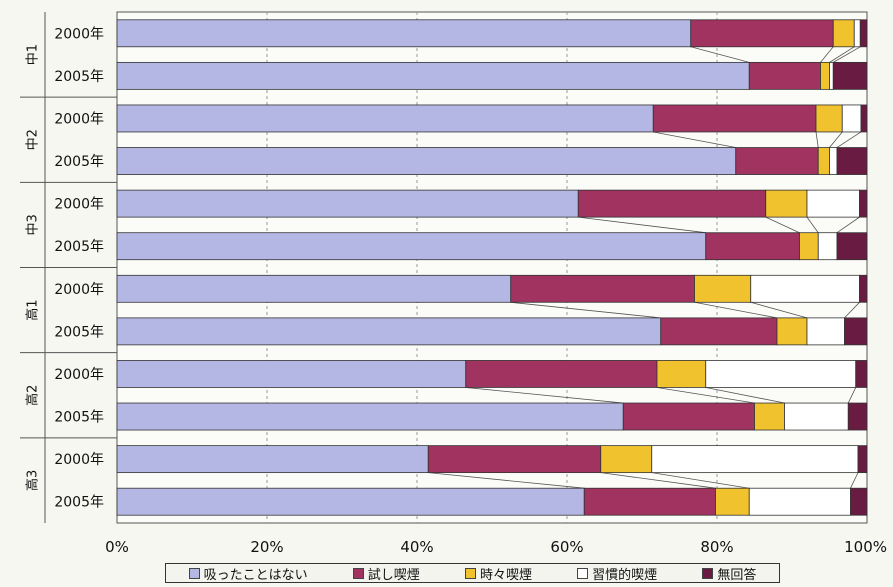  I want to click on legend-label: 時々喫煙, so click(505, 575).